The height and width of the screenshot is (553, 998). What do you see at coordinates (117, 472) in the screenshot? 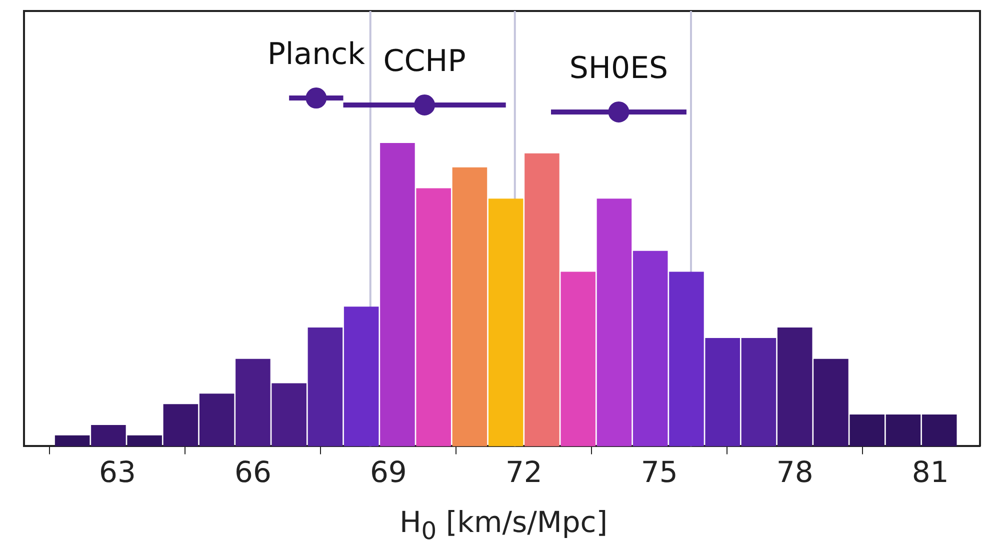
I see `x-tick-label: 63` at bounding box center [117, 472].